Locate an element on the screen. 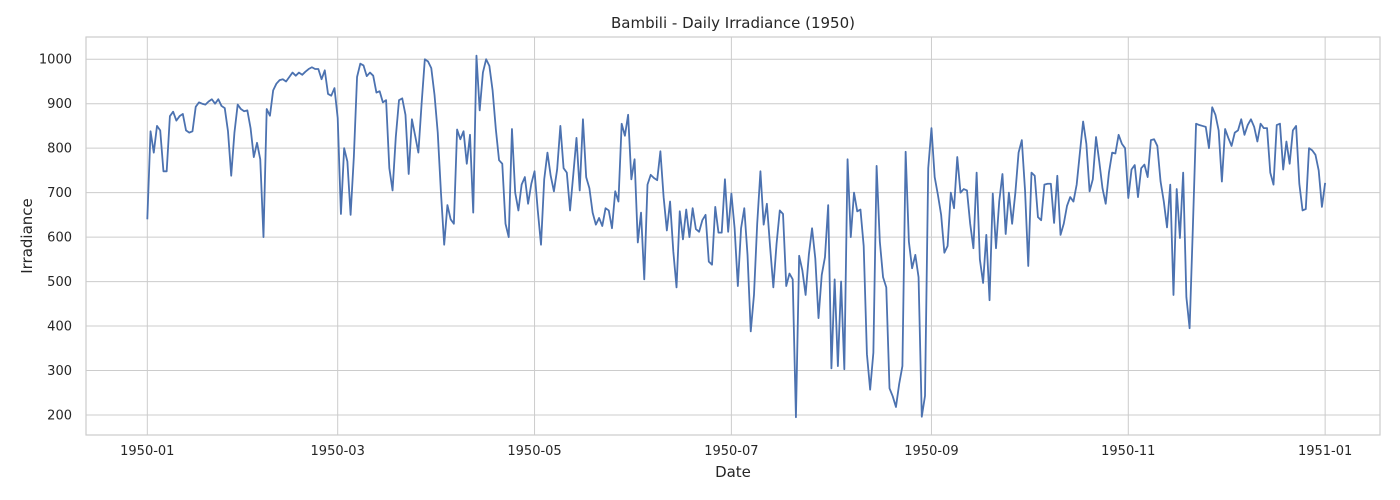 The width and height of the screenshot is (1400, 500). x-tick-label: 1950-07 is located at coordinates (731, 451).